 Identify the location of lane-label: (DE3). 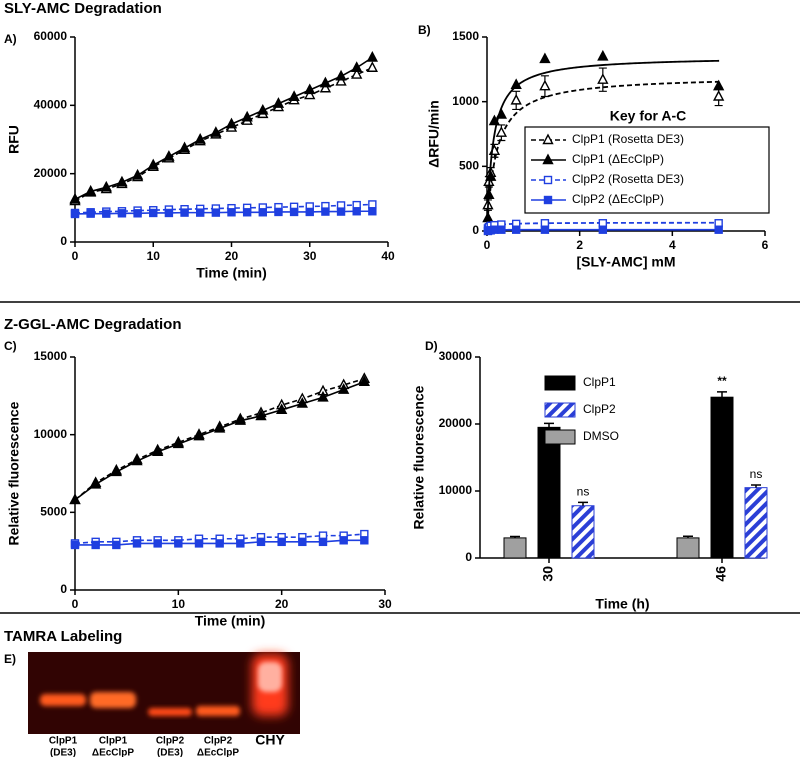
(63, 752).